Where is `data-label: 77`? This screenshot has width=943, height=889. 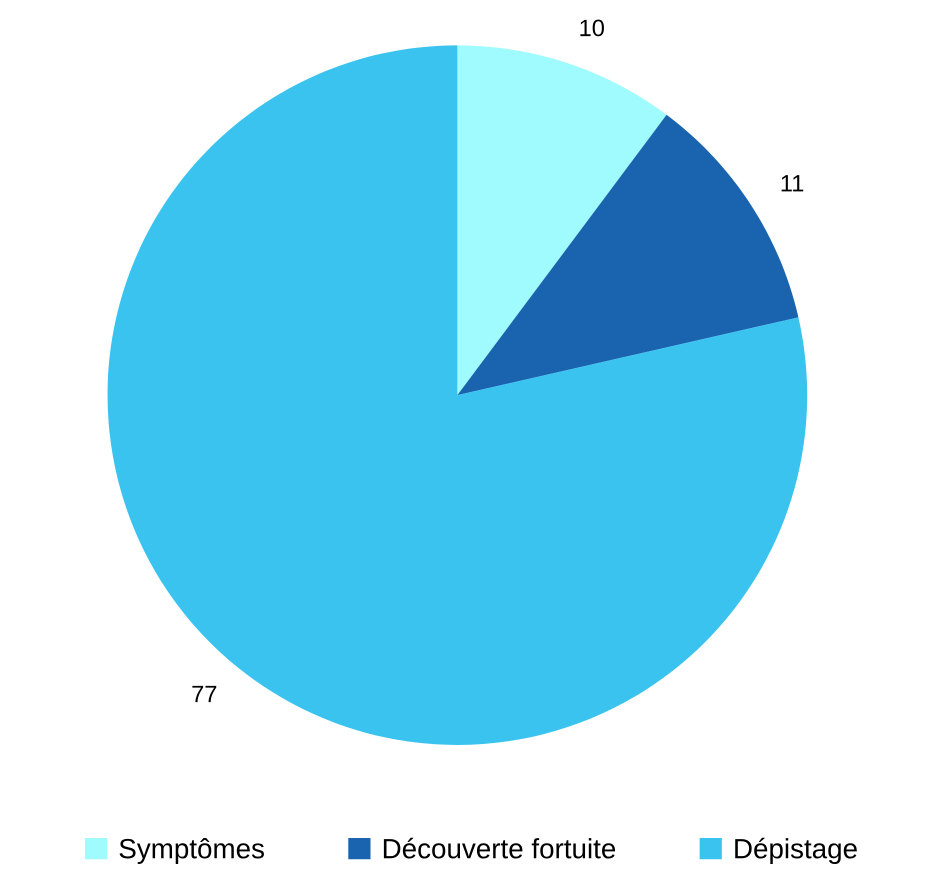 data-label: 77 is located at coordinates (204, 694).